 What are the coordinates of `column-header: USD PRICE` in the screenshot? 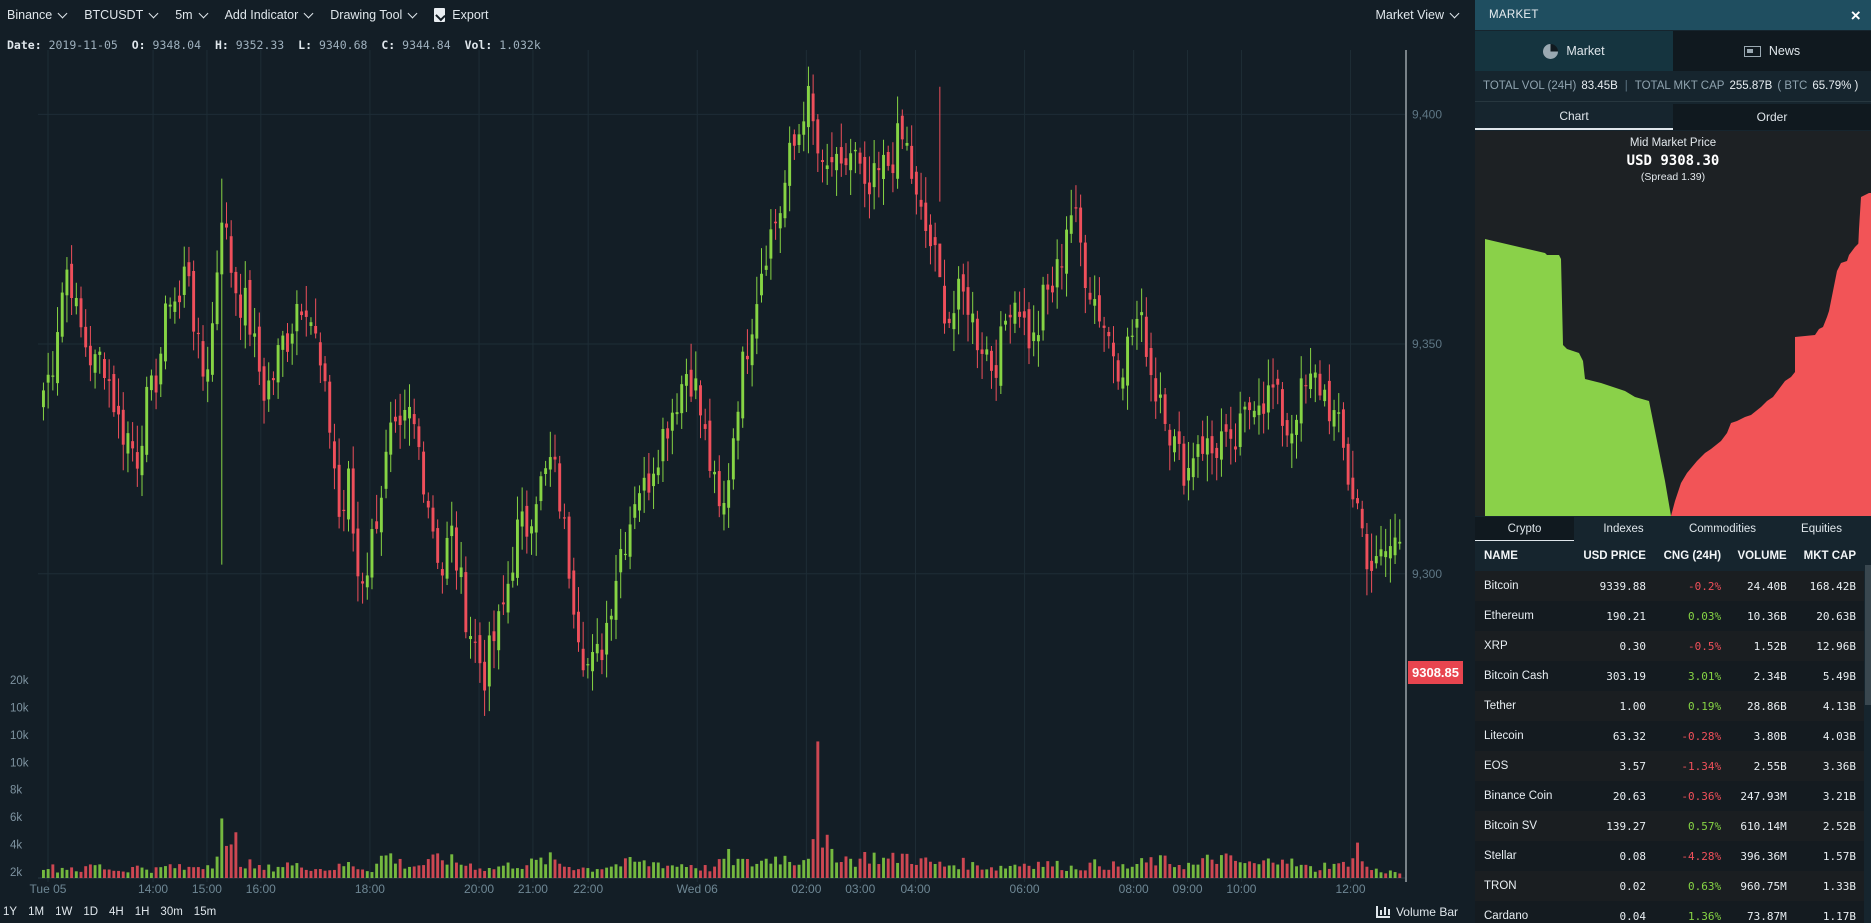 It's located at (1613, 556).